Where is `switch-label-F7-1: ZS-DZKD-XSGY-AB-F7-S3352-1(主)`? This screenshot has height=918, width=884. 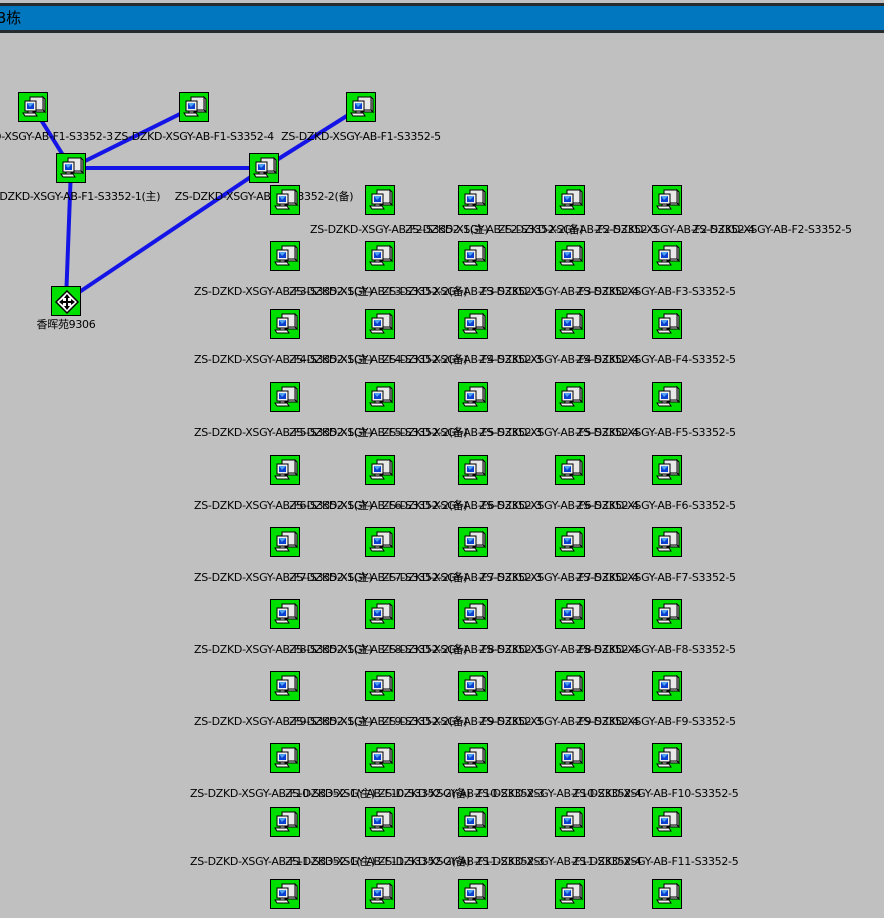 switch-label-F7-1: ZS-DZKD-XSGY-AB-F7-S3352-1(主) is located at coordinates (283, 577).